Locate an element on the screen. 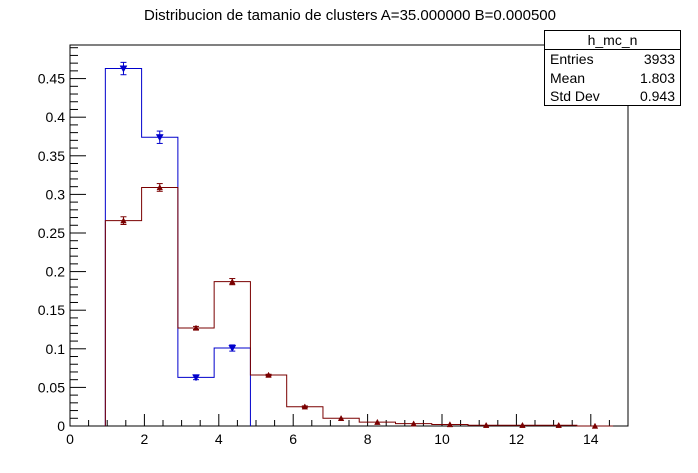 This screenshot has width=698, height=473. y-tick-label: 0.25 is located at coordinates (51, 233).